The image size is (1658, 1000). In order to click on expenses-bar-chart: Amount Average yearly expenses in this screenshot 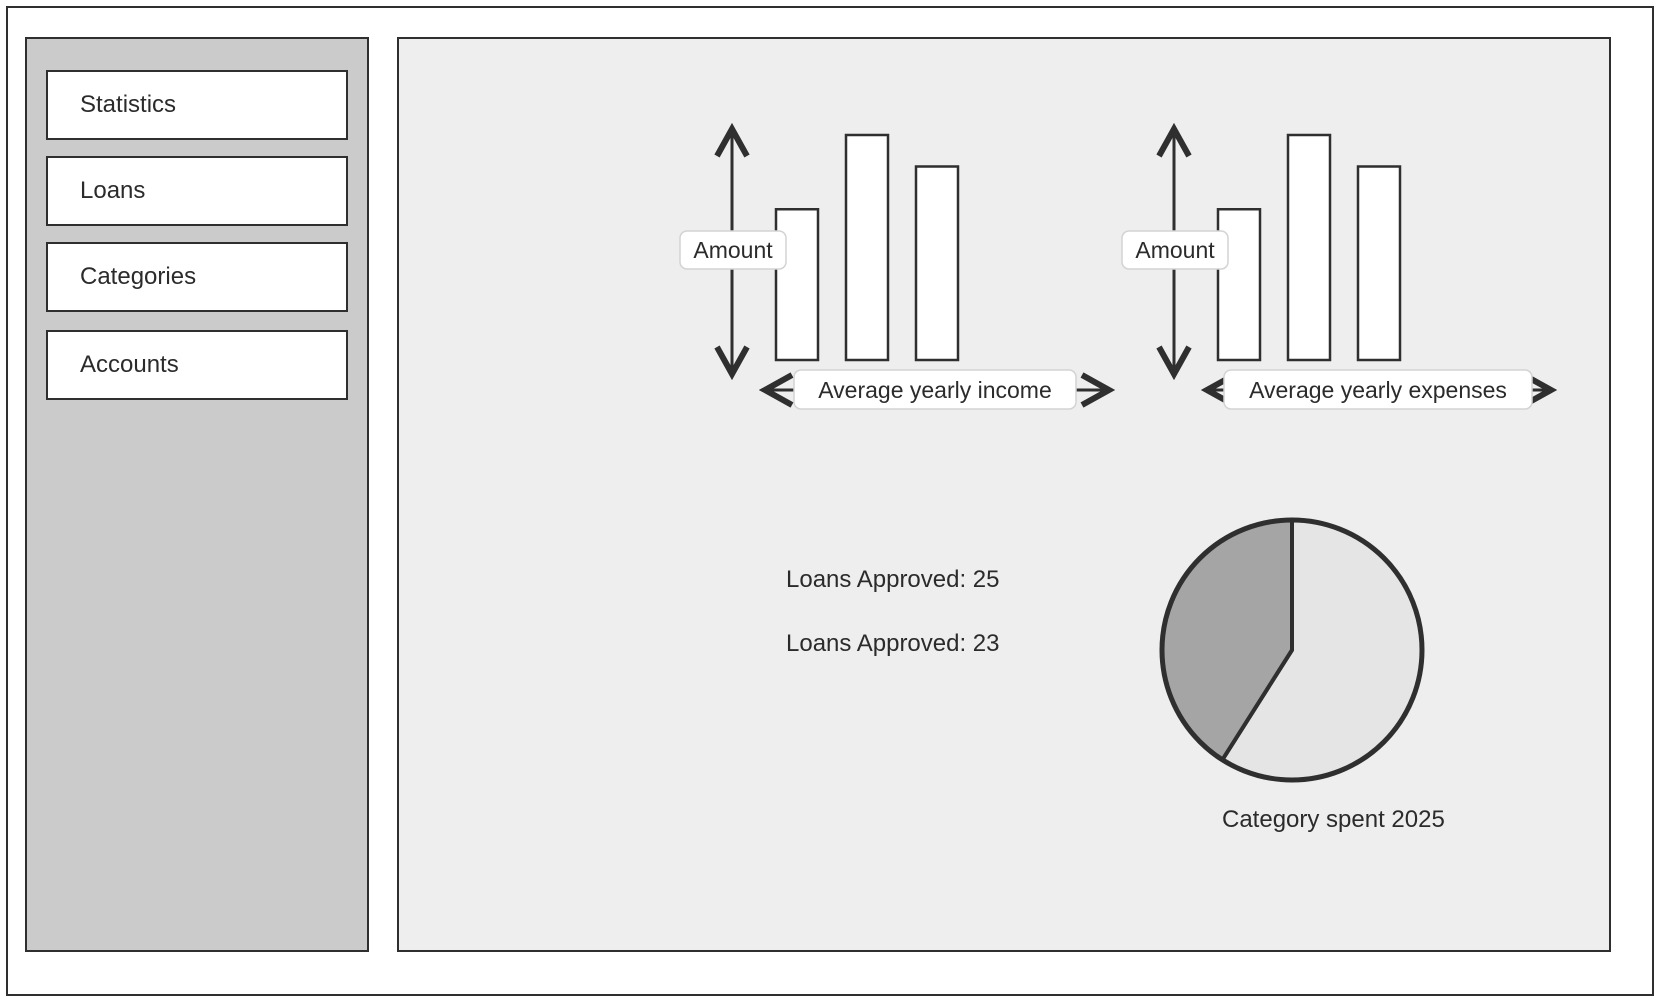, I will do `click(1336, 269)`.